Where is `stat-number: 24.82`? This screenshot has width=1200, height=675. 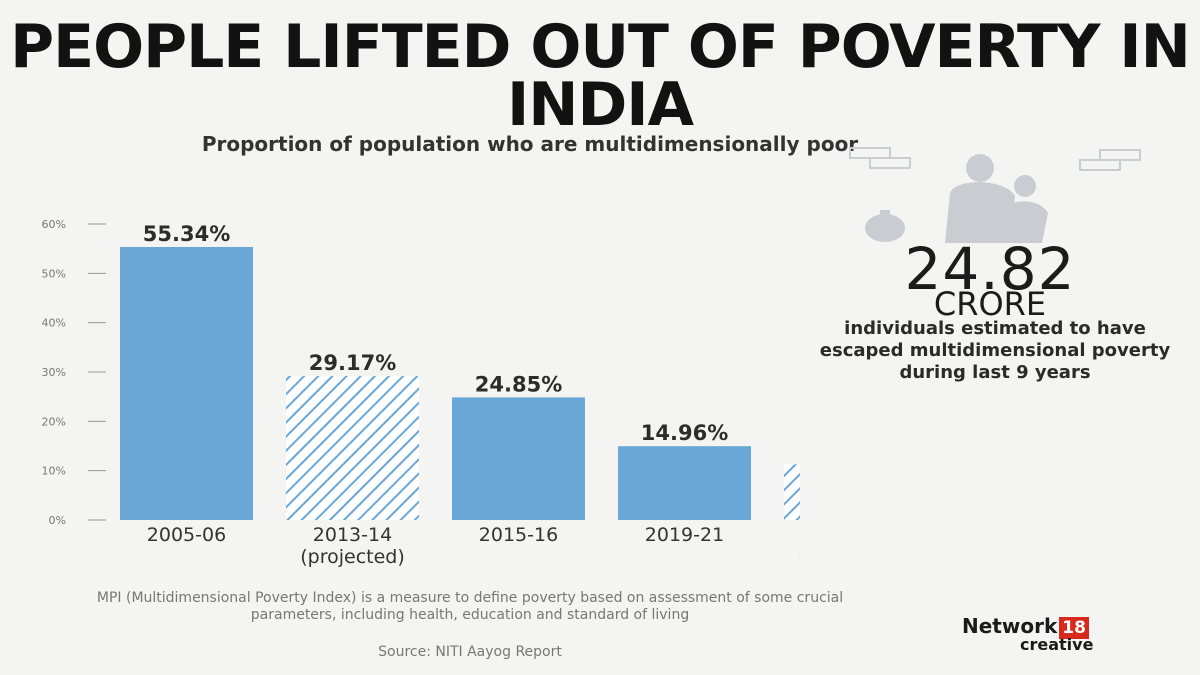
stat-number: 24.82 is located at coordinates (990, 269).